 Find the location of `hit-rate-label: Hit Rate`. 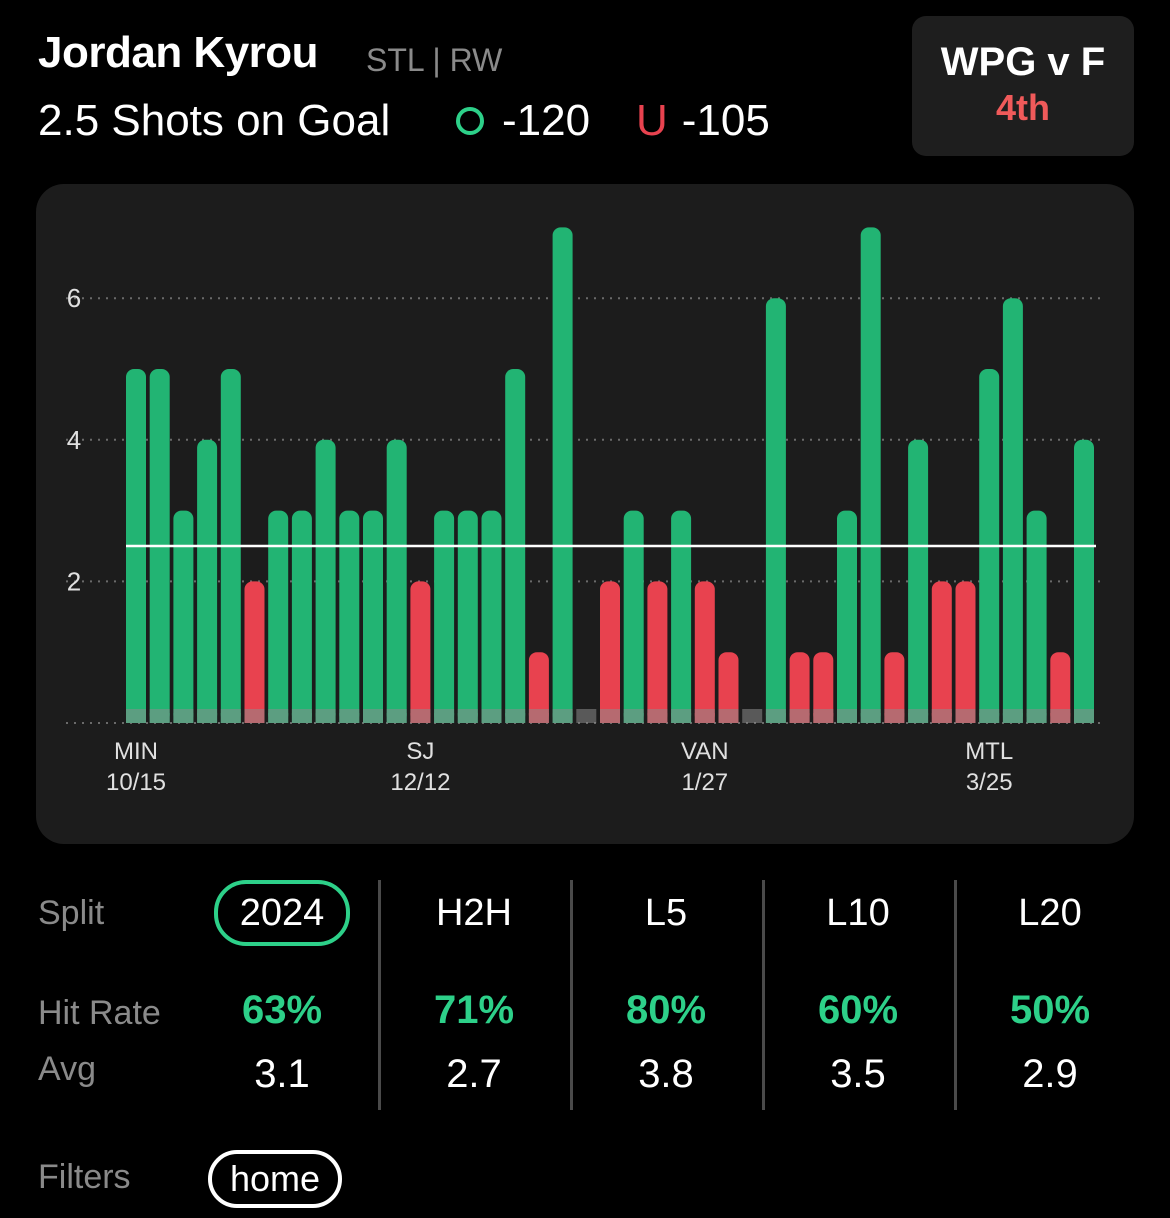

hit-rate-label: Hit Rate is located at coordinates (99, 1013).